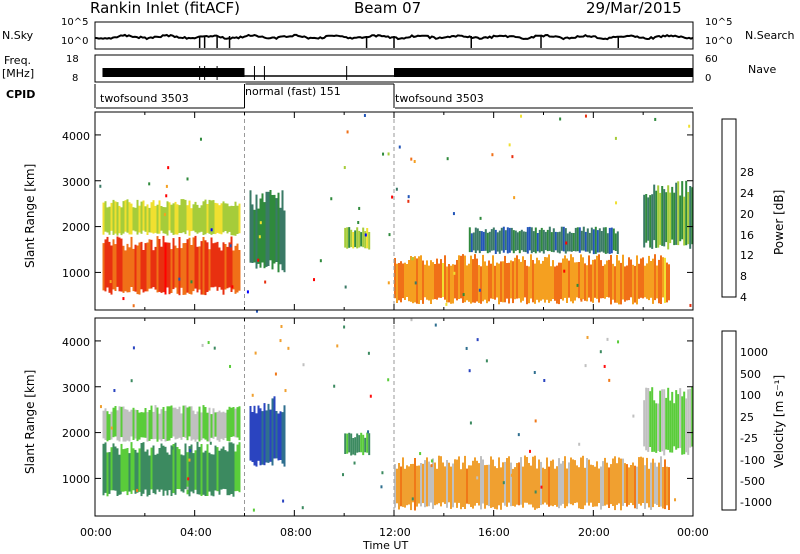 Image resolution: width=800 pixels, height=554 pixels. Describe the element at coordinates (75, 22) in the screenshot. I see `nsky-tick-high: 10^5` at that location.